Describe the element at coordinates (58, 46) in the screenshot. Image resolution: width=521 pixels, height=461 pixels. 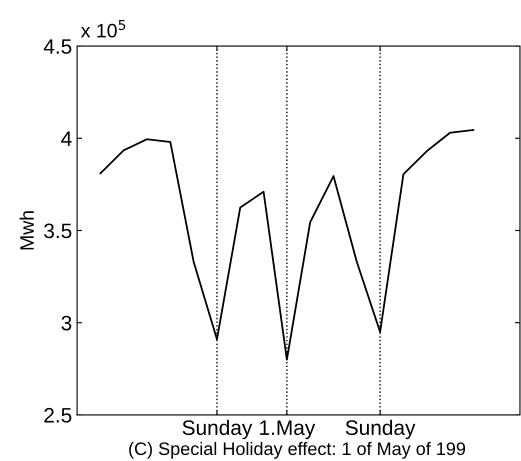
I see `y-tick-label: 4.5` at that location.